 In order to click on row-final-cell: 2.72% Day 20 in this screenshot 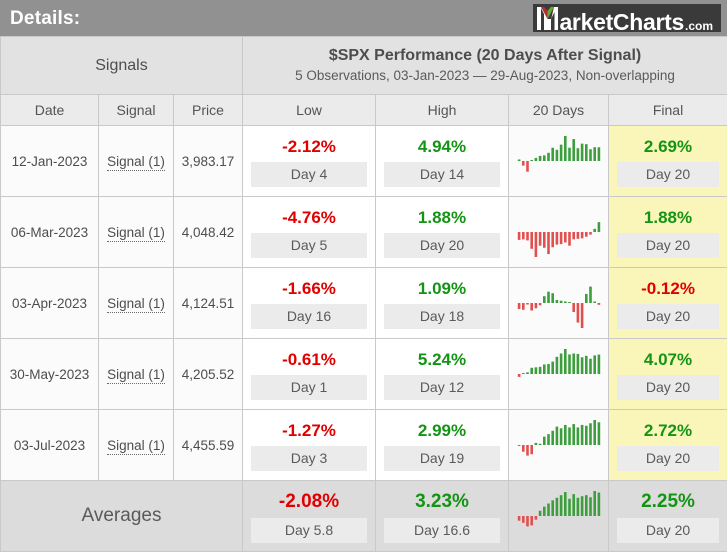, I will do `click(667, 445)`.